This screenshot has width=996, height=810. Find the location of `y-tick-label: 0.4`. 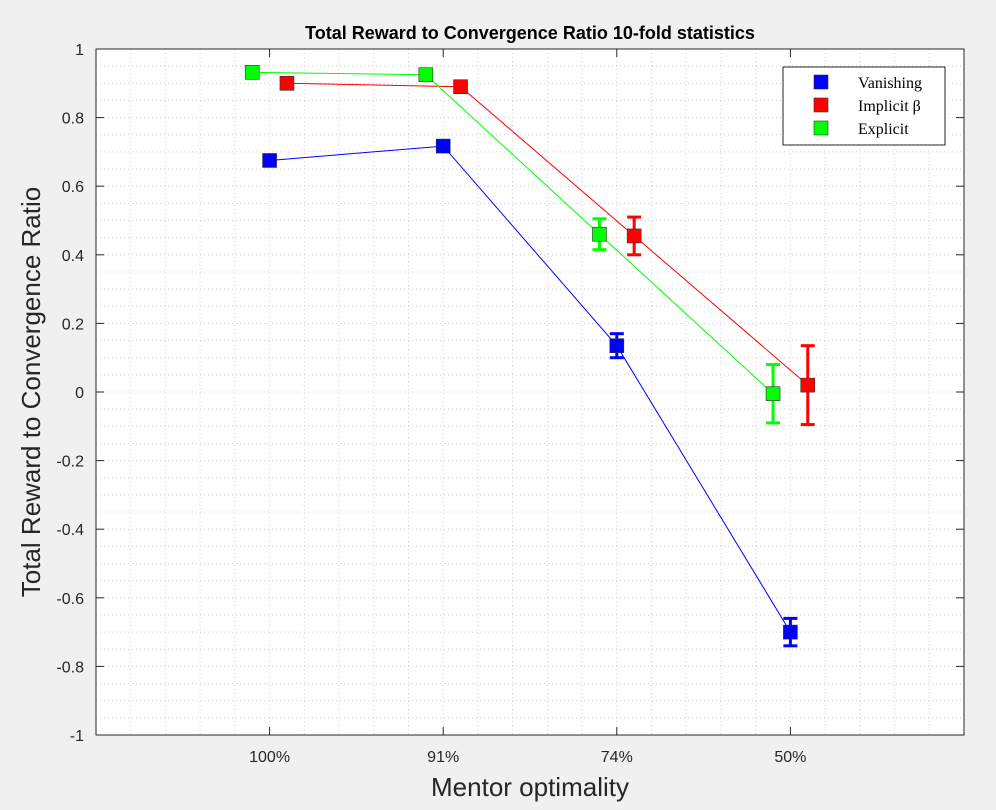

y-tick-label: 0.4 is located at coordinates (73, 256).